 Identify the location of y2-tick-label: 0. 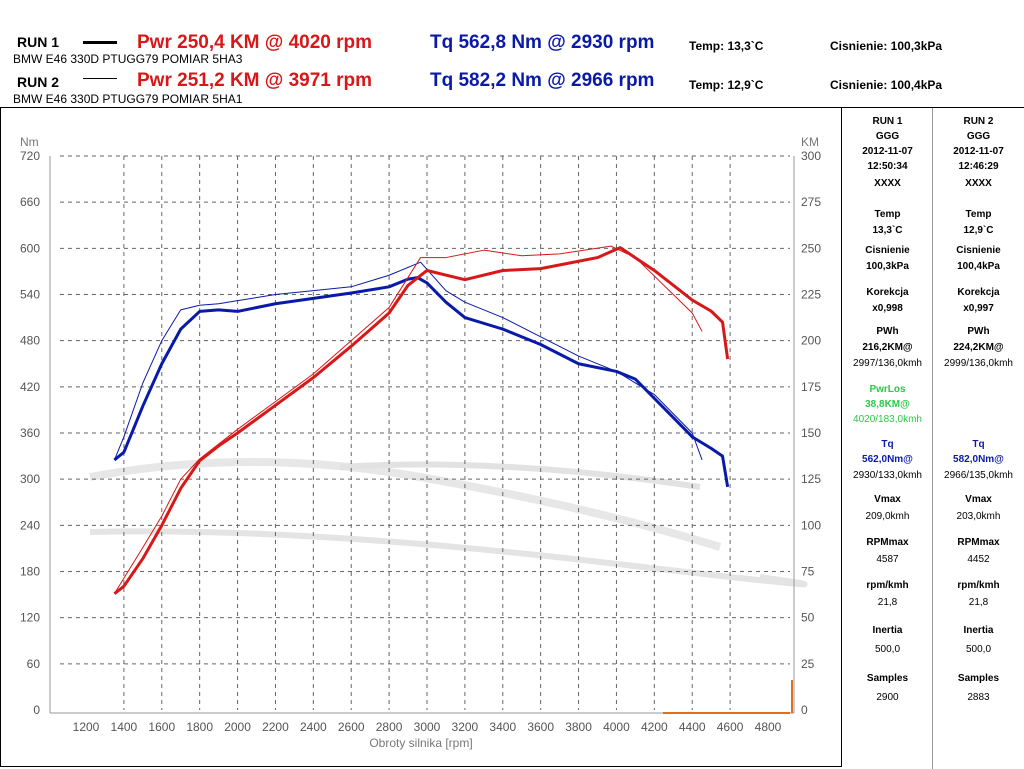
(804, 710).